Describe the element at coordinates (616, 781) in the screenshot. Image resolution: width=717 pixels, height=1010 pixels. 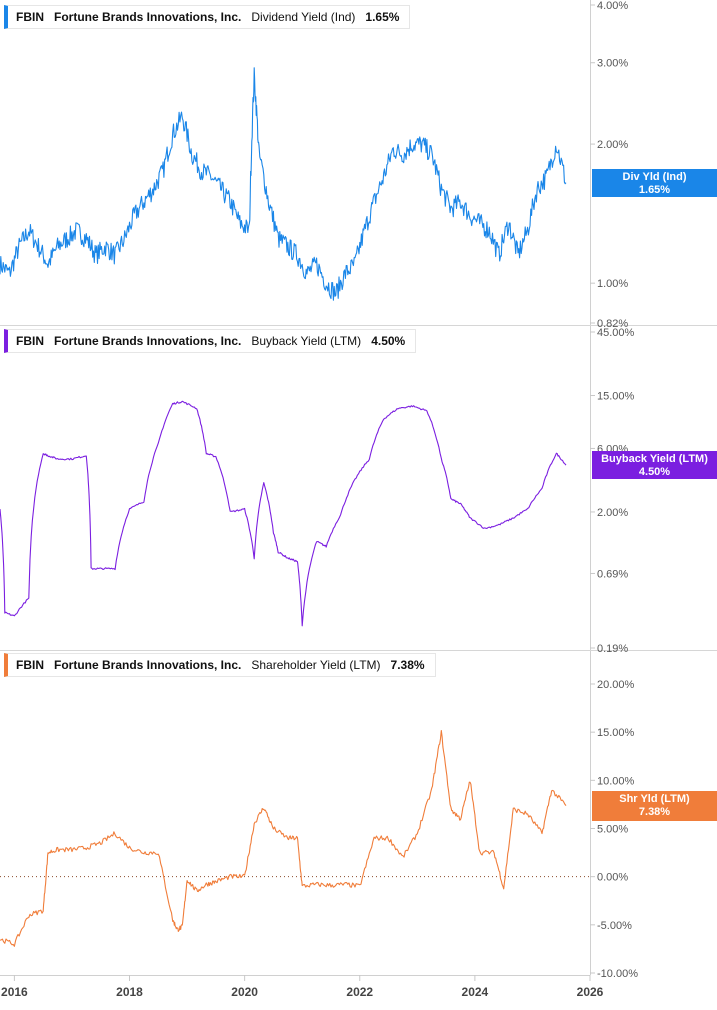
I see `y-tick-label: 10.00%` at that location.